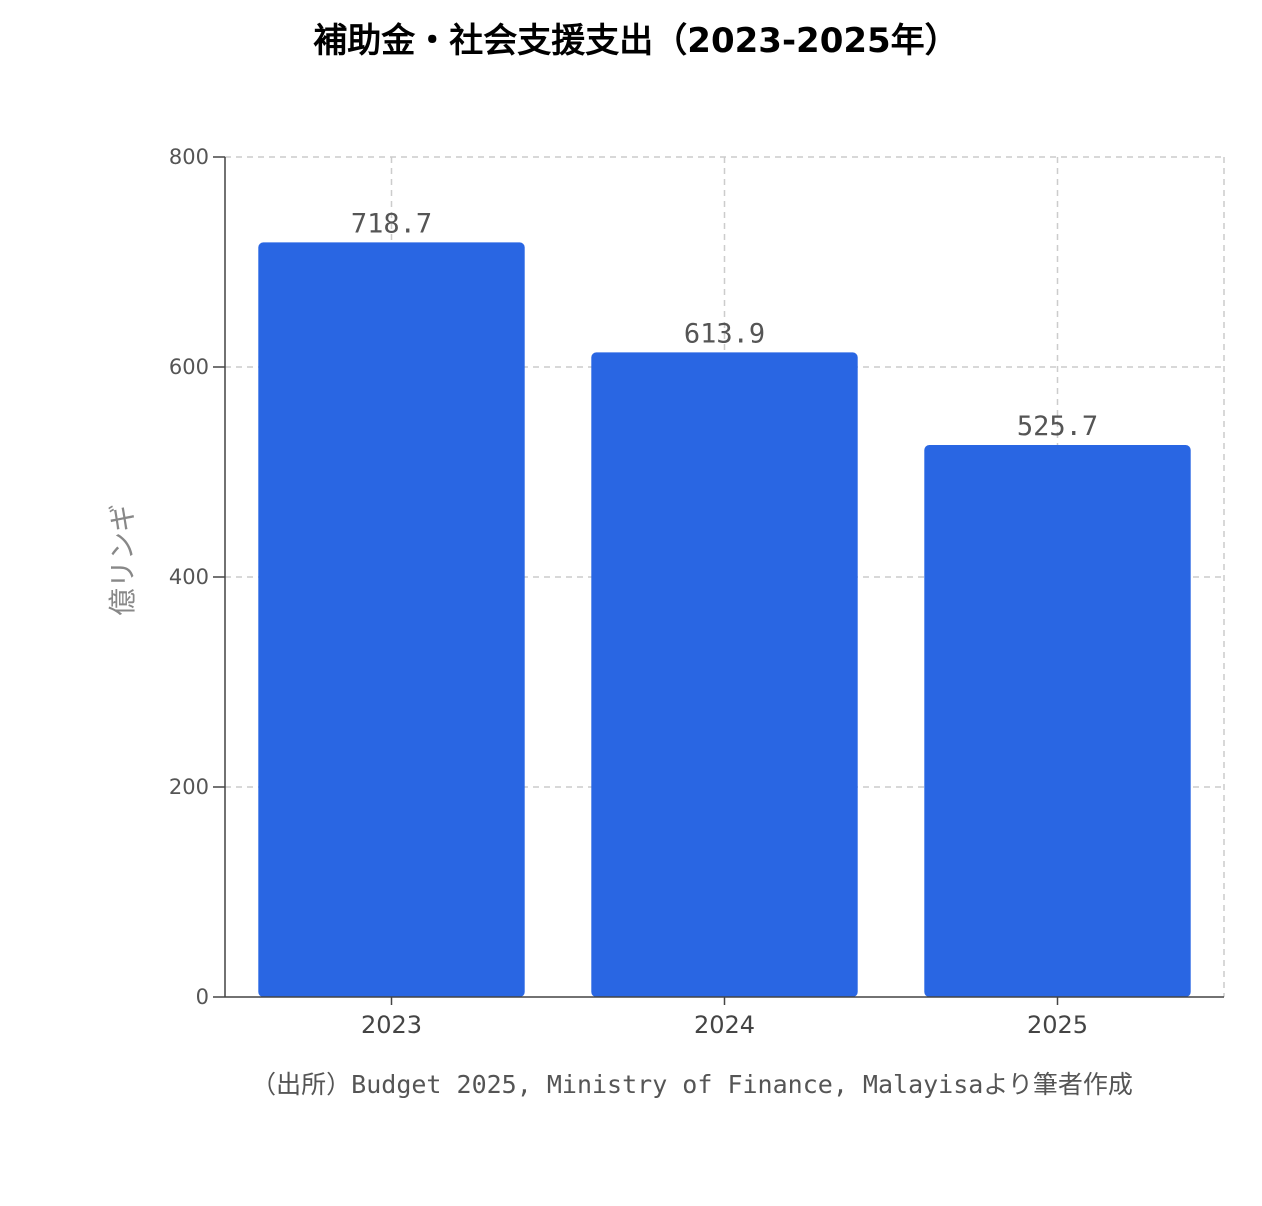 The height and width of the screenshot is (1206, 1262). What do you see at coordinates (724, 333) in the screenshot?
I see `data-label-2024: 613.9` at bounding box center [724, 333].